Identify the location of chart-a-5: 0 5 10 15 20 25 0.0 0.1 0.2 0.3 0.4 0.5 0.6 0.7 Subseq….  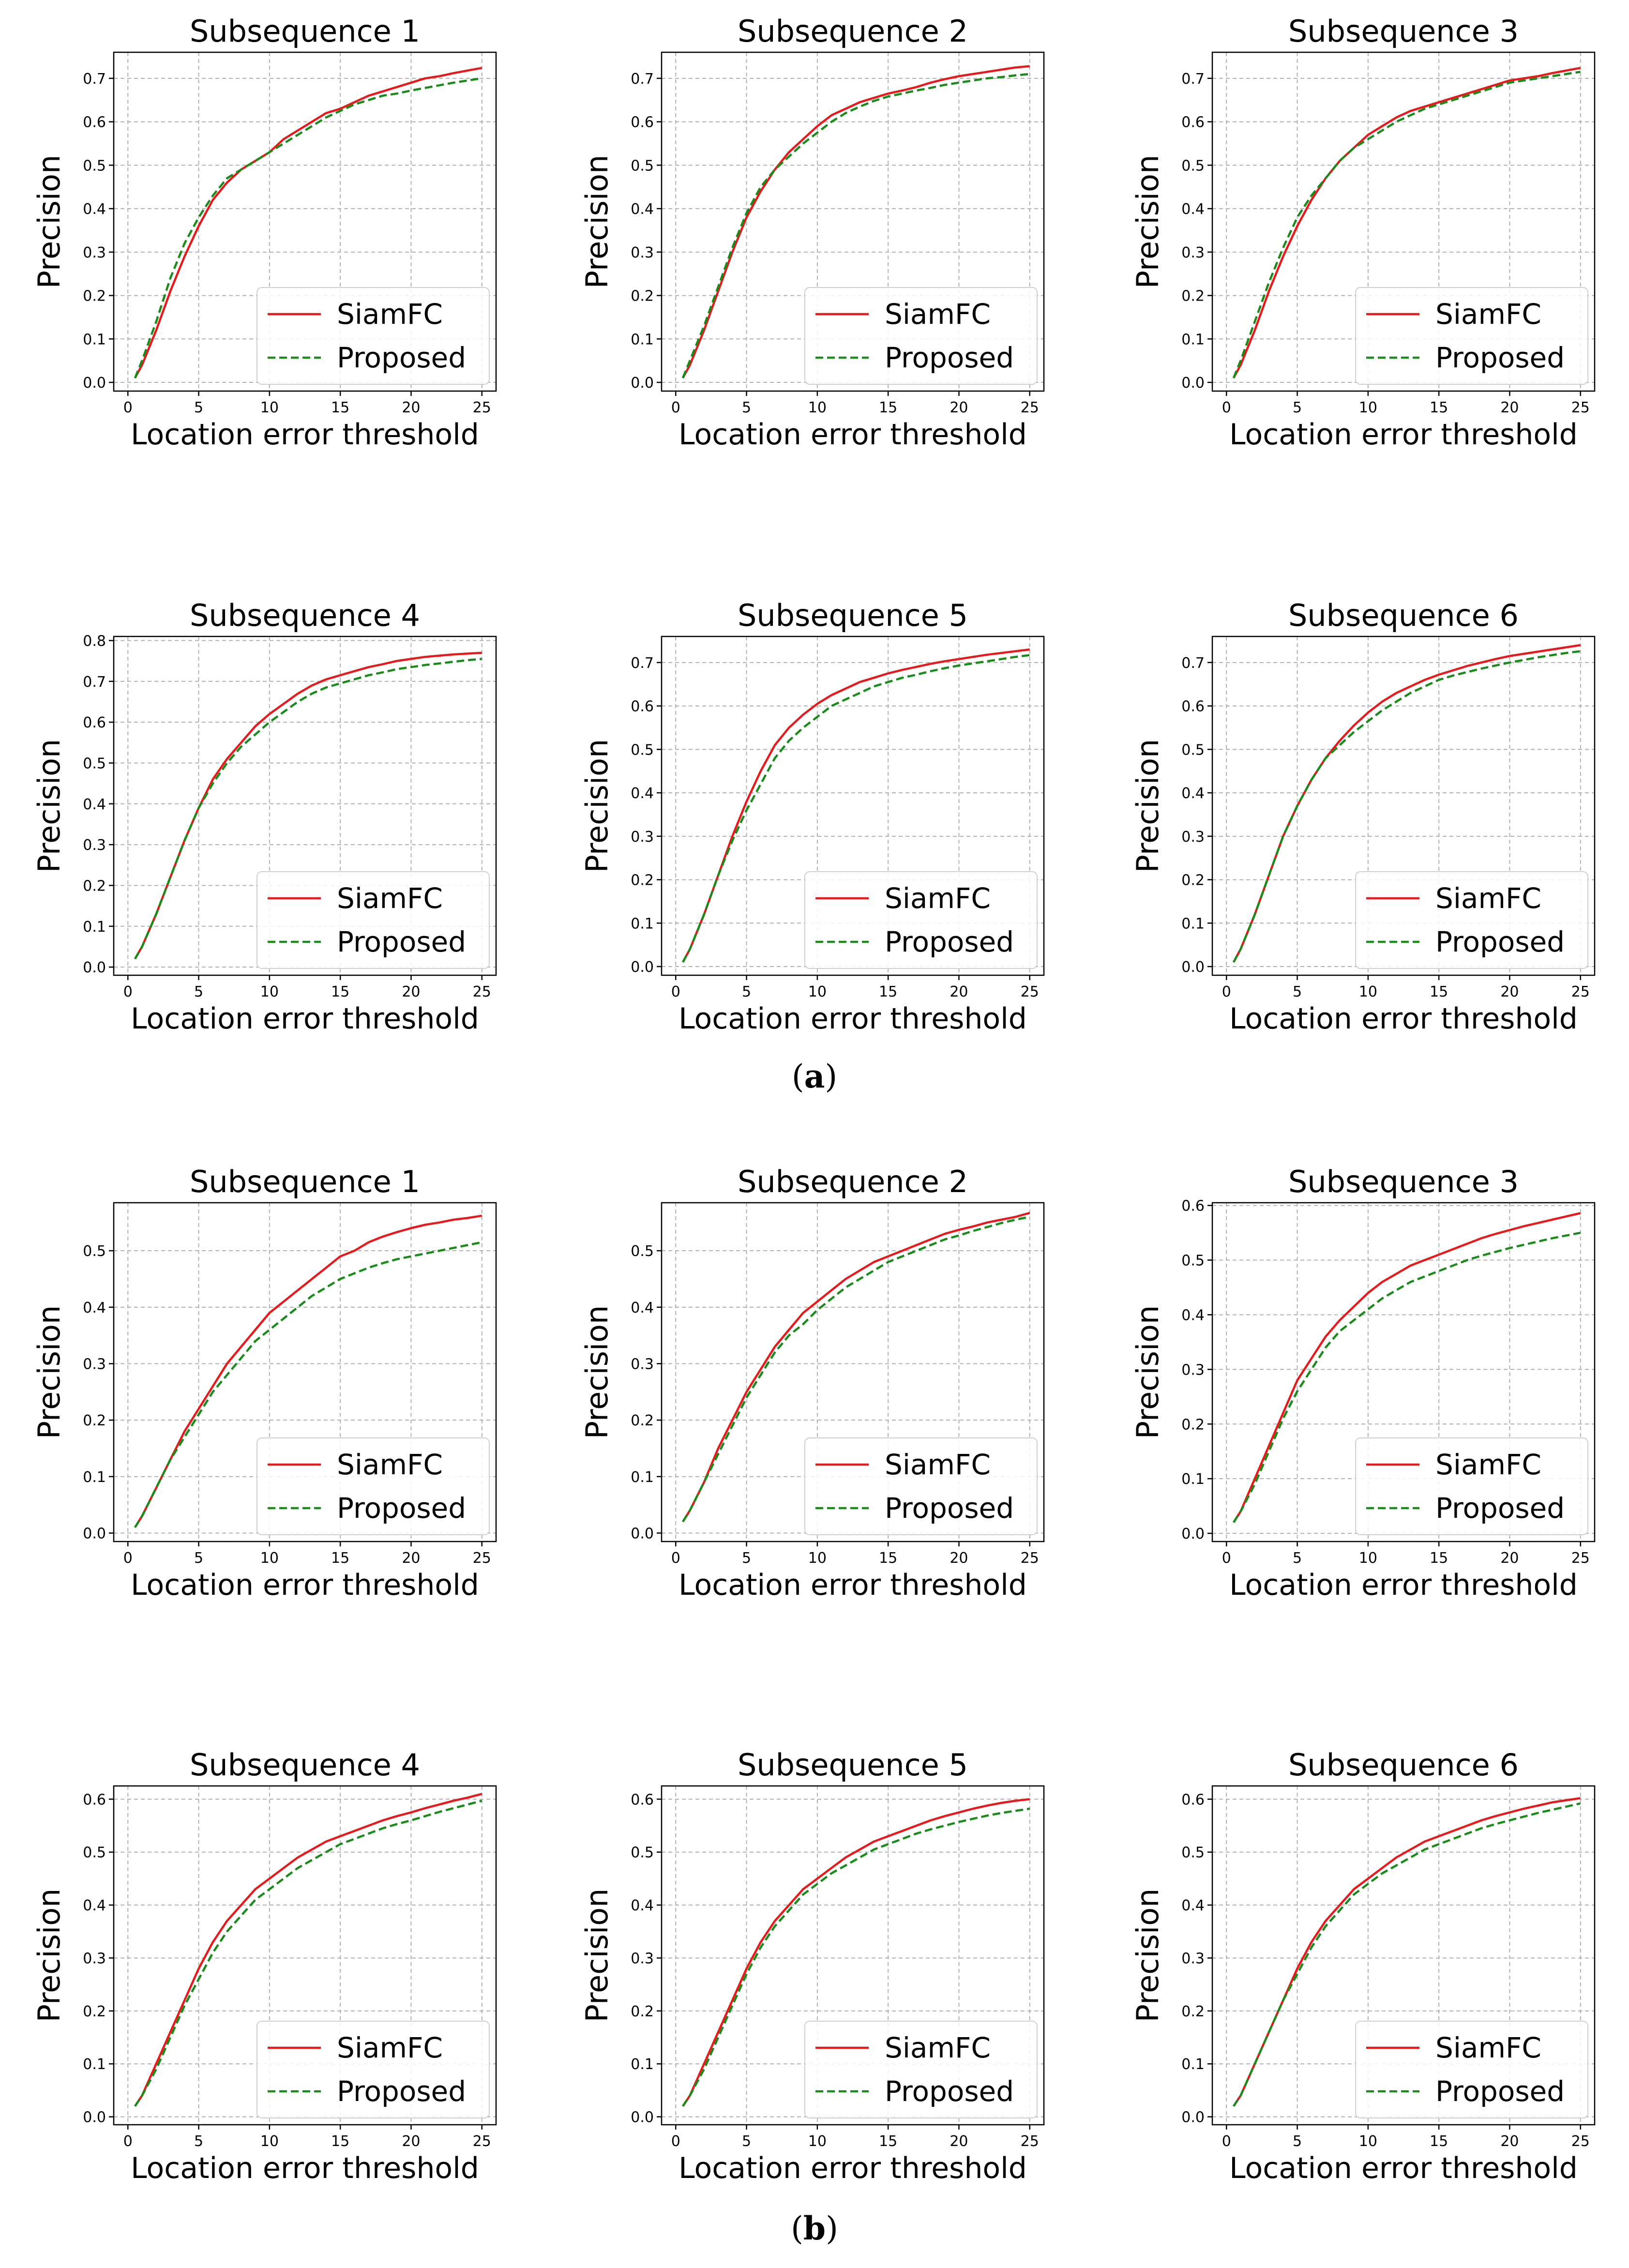
(812, 817).